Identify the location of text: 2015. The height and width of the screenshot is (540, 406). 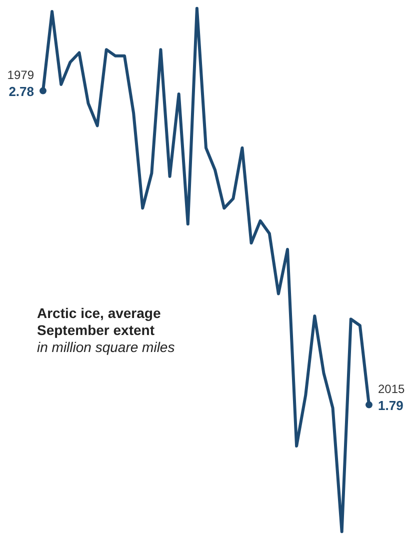
(392, 389).